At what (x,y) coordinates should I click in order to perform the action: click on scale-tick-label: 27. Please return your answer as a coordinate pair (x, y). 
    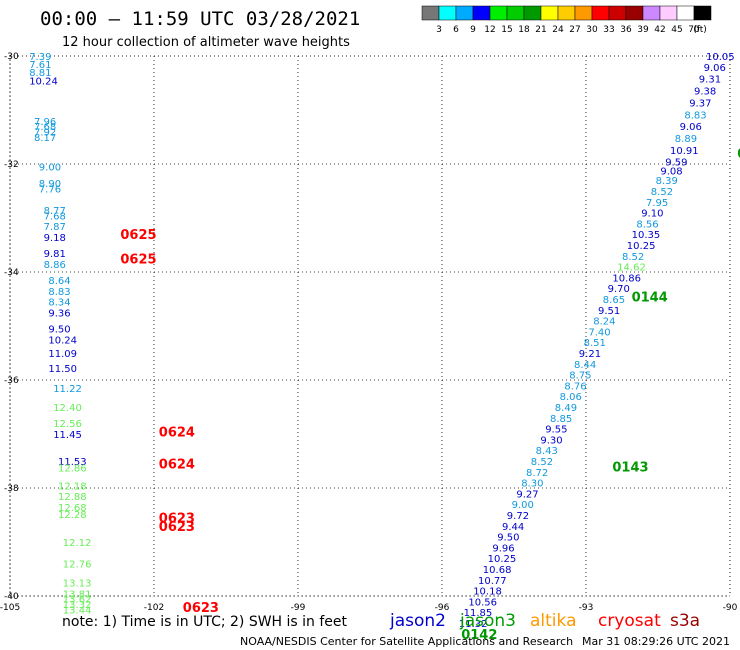
    Looking at the image, I should click on (574, 30).